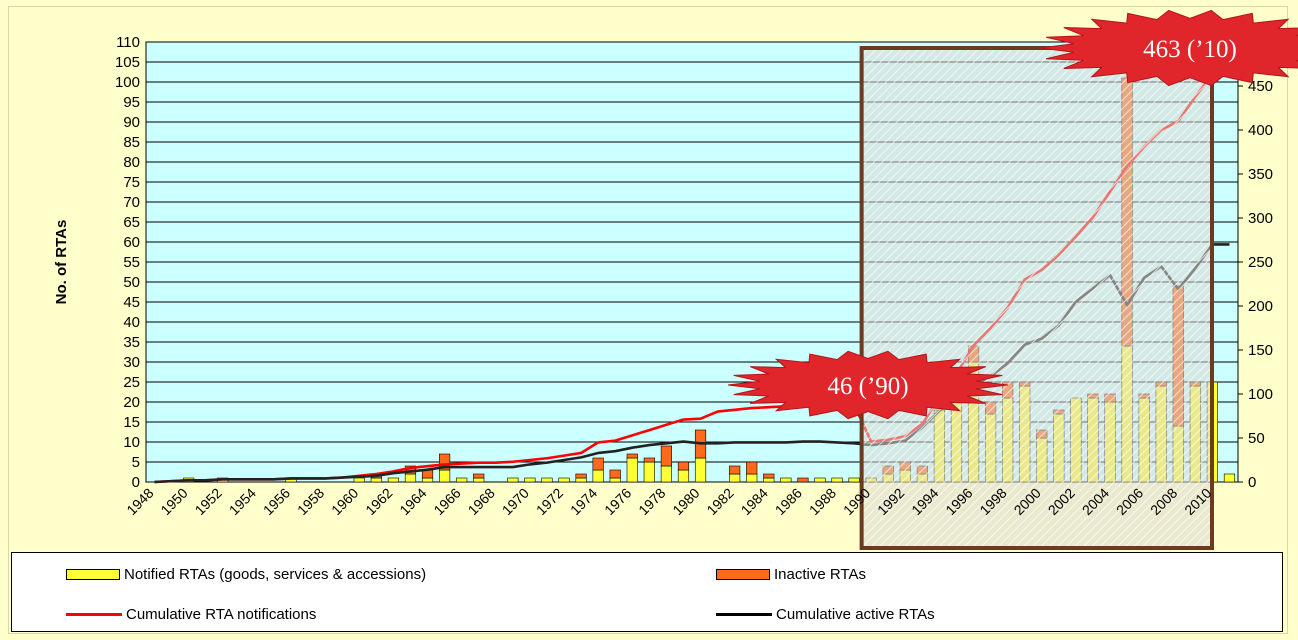  What do you see at coordinates (344, 501) in the screenshot?
I see `x-tick-label: 1960` at bounding box center [344, 501].